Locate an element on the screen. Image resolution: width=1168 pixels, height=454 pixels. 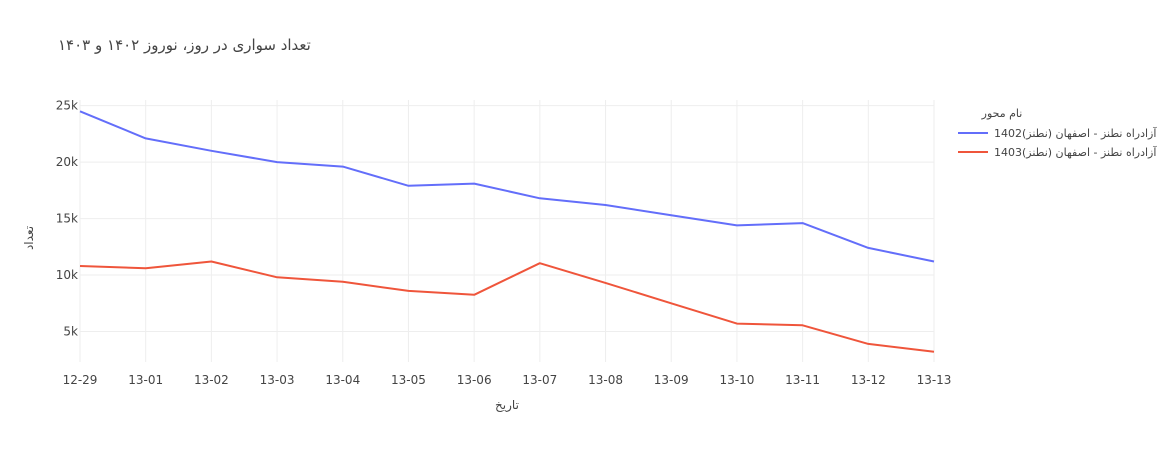
chart-title: تعداد سواری در روز، نوروز ۱۴۰۲ و ۱۴۰۳ is located at coordinates (184, 45).